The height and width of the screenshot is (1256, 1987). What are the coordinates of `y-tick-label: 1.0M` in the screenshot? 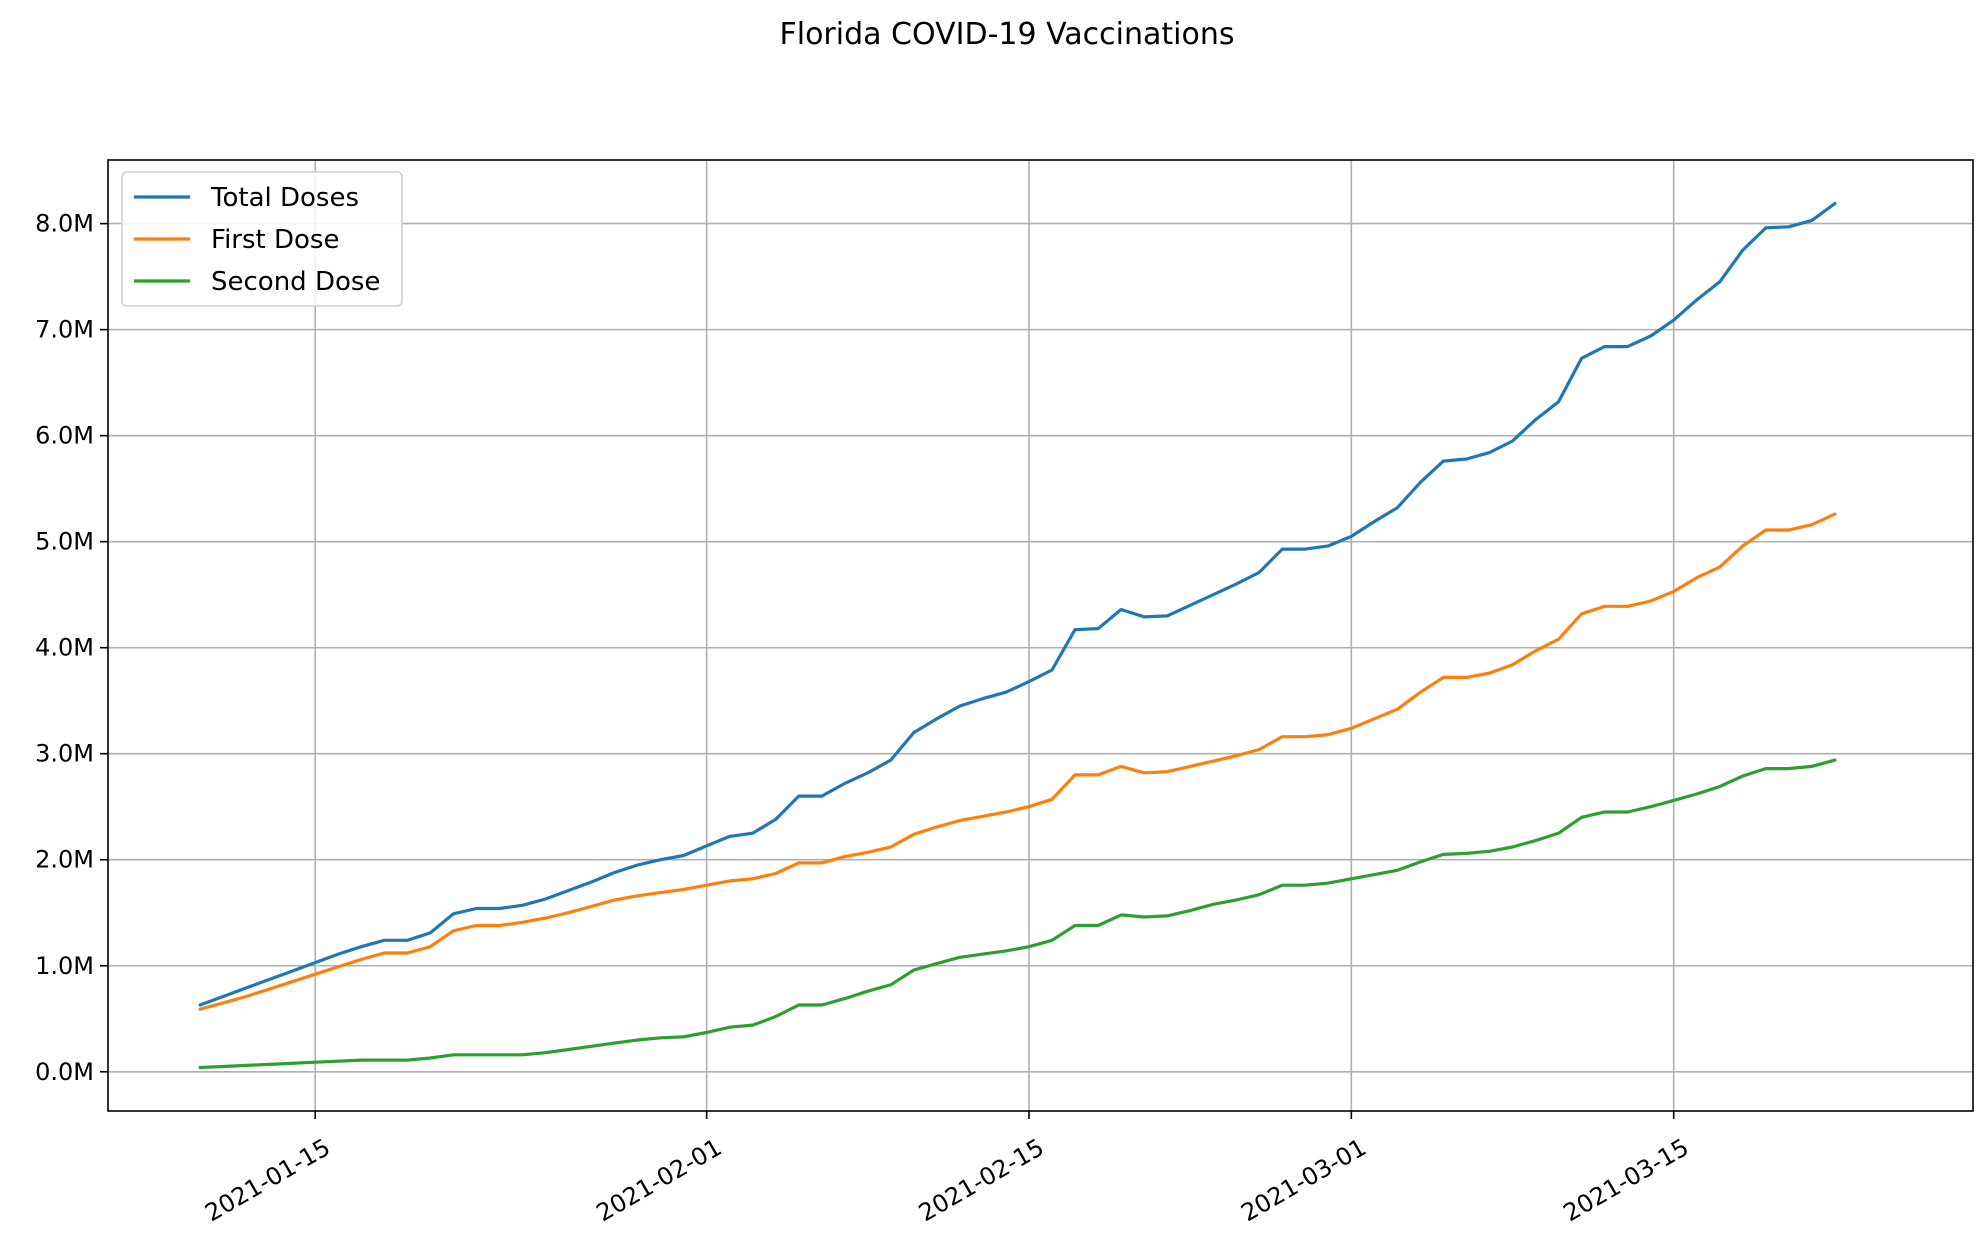 It's located at (64, 966).